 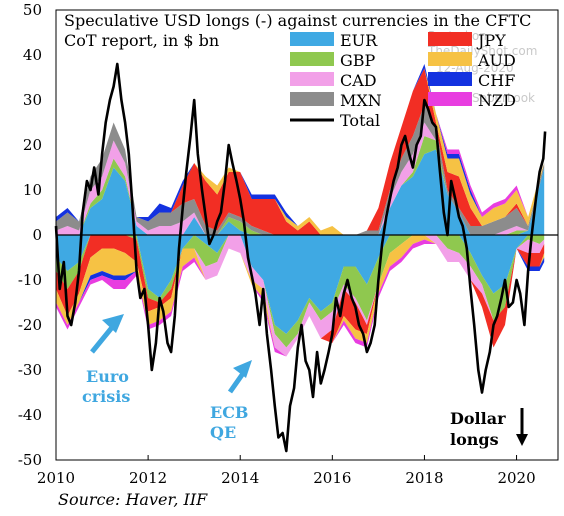 I want to click on legend-swatch-jpy, so click(x=450, y=39).